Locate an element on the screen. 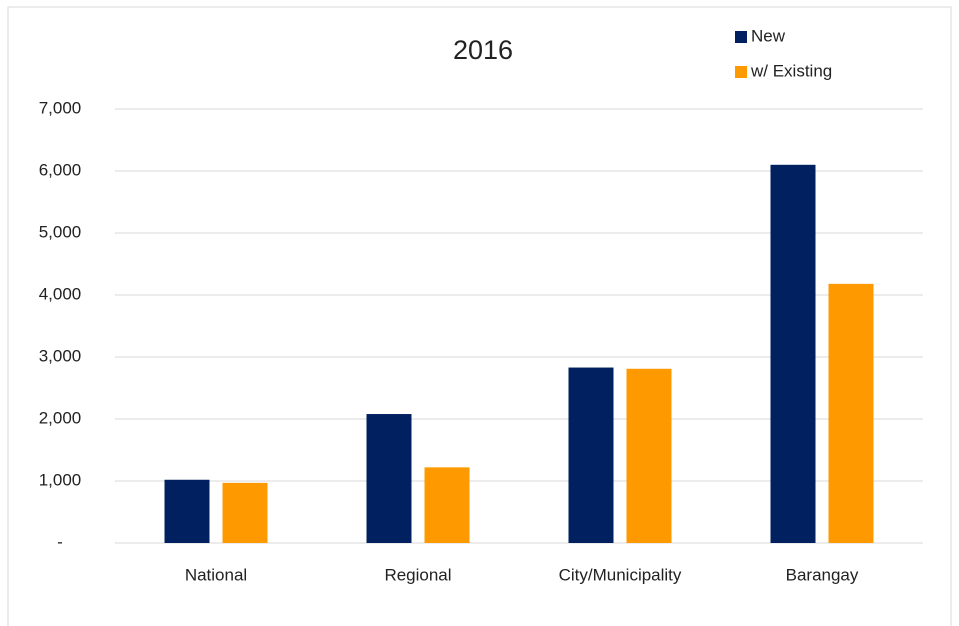 The width and height of the screenshot is (959, 626). y-tick-label: 3,000 is located at coordinates (60, 355).